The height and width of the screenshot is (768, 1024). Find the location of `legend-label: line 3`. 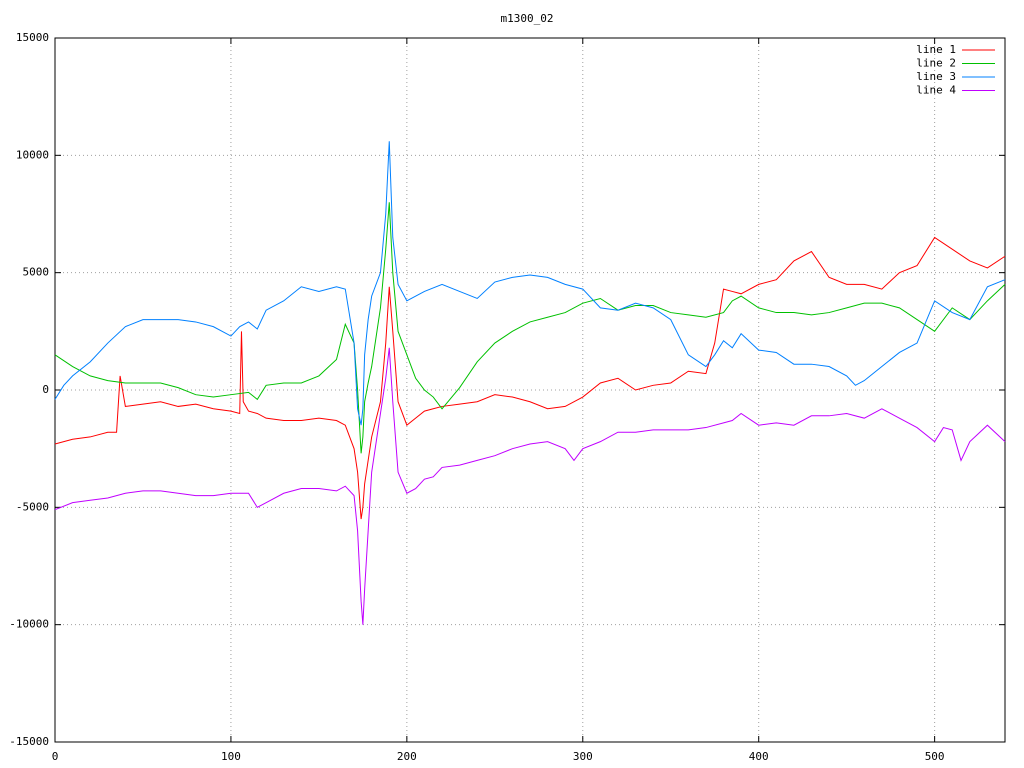

legend-label: line 3 is located at coordinates (936, 76).